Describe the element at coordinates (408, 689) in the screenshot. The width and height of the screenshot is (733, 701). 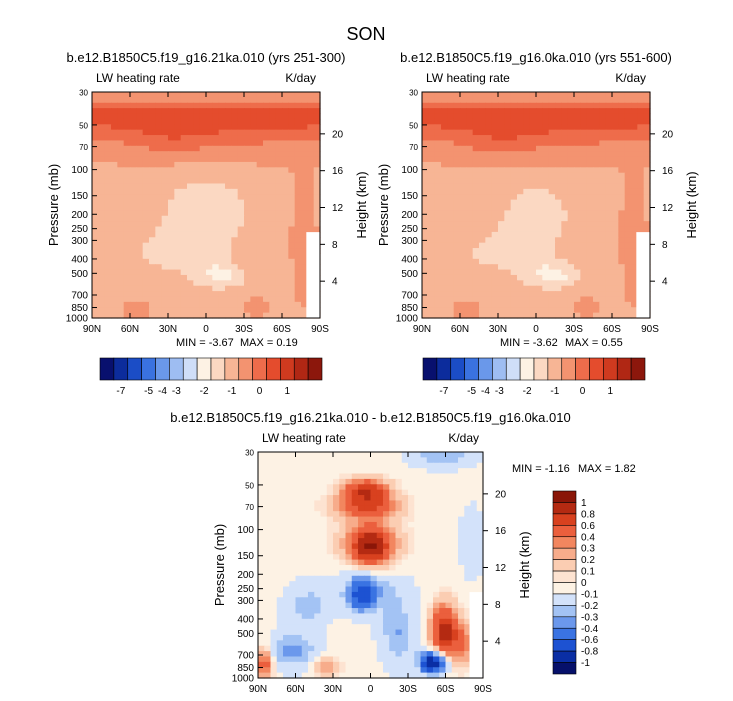
I see `x-tick-label: 30S` at that location.